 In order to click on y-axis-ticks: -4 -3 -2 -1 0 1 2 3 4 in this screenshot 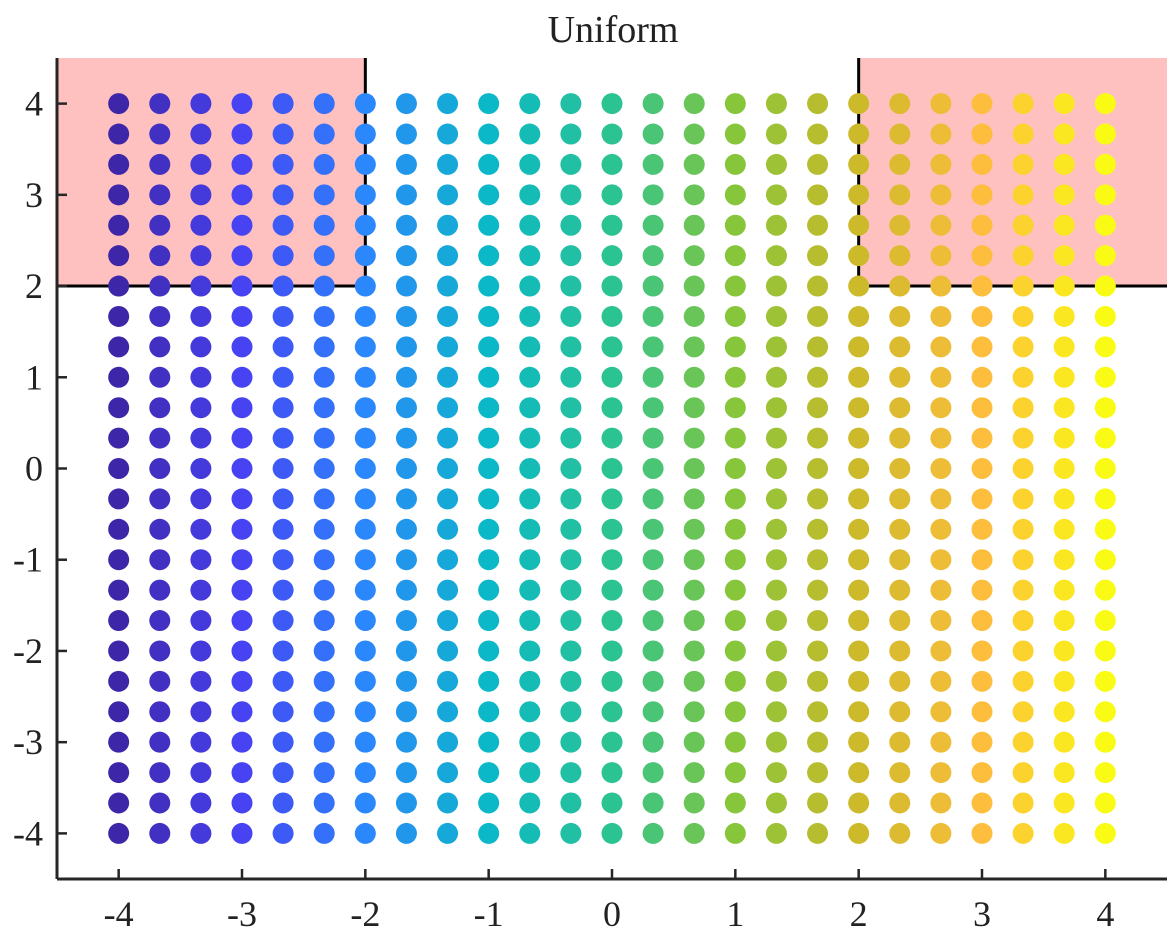, I will do `click(40, 468)`.